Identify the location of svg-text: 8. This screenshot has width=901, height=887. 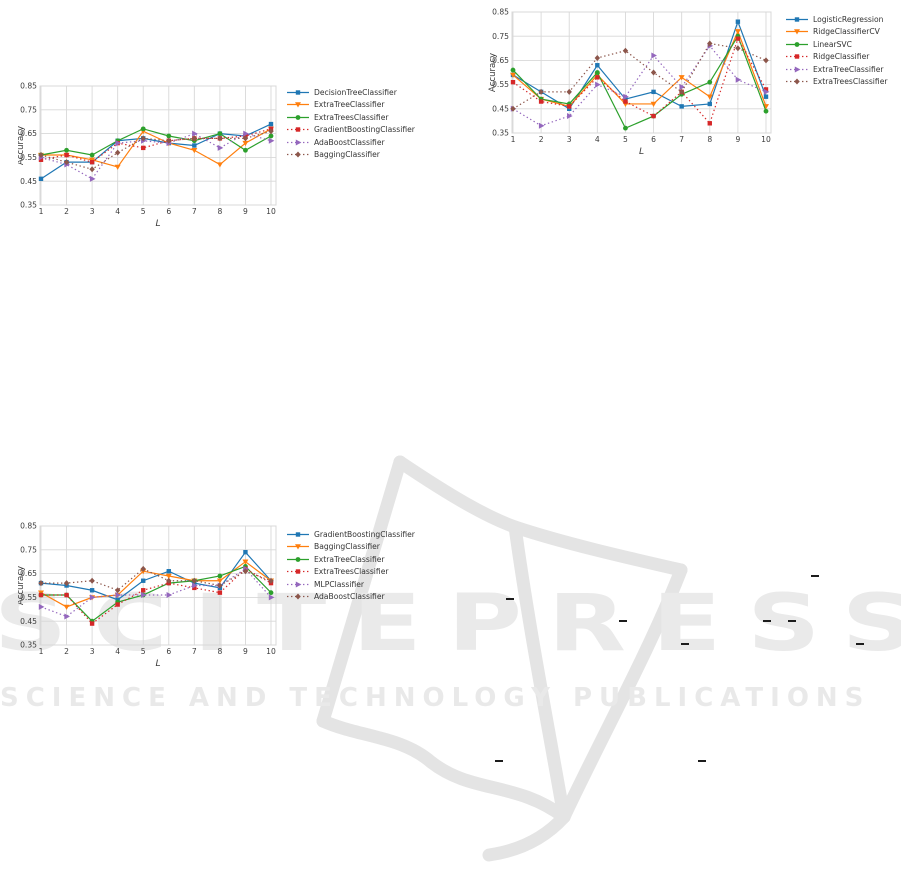
(219, 211).